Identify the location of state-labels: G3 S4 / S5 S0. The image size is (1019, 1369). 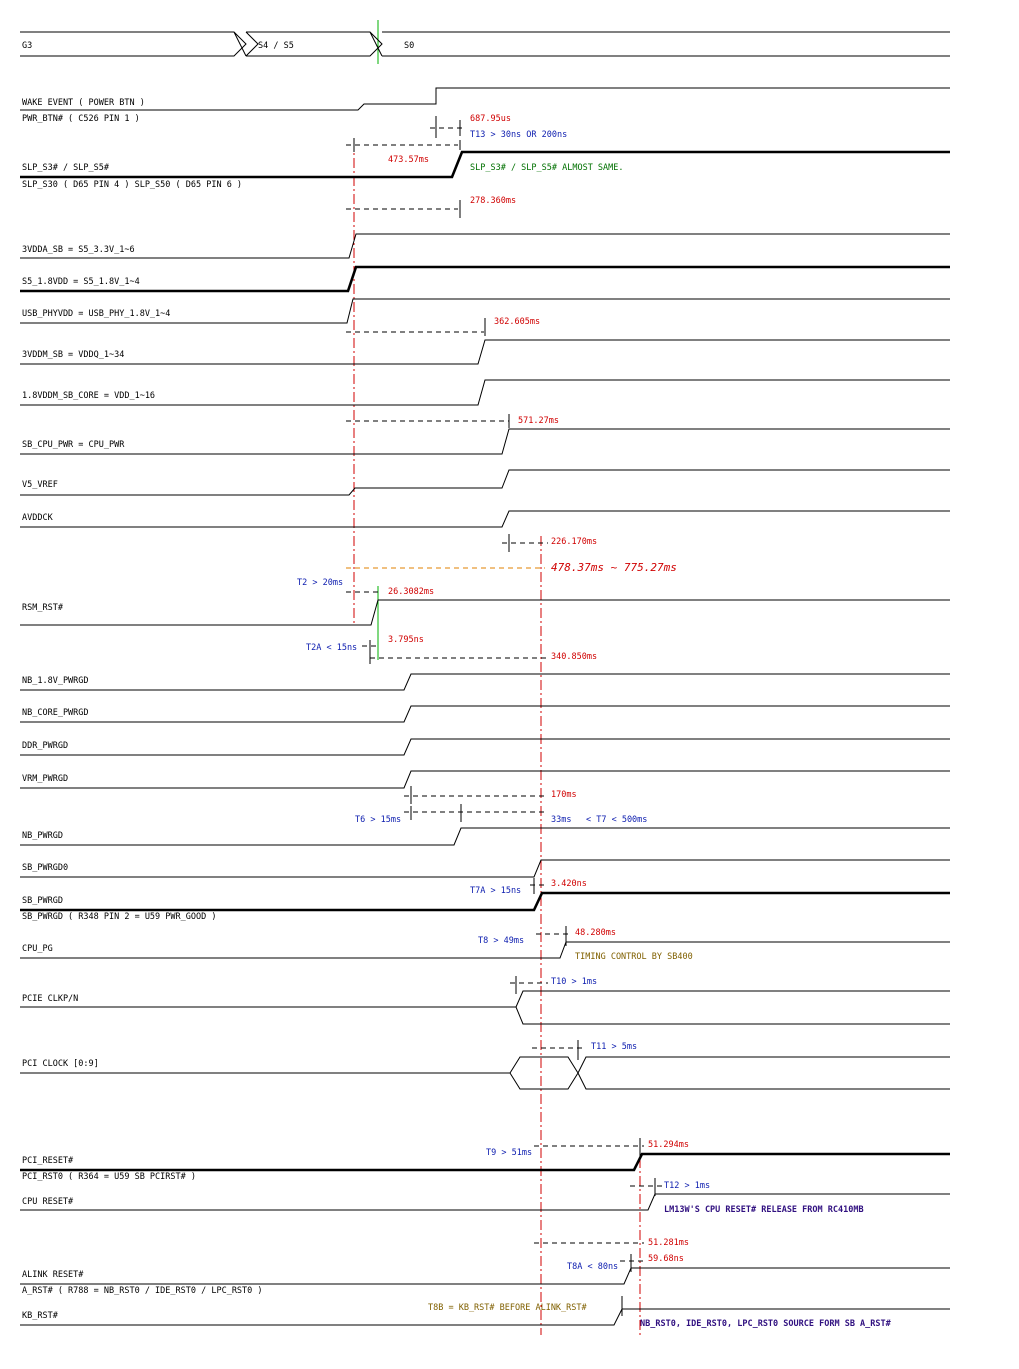
(218, 46).